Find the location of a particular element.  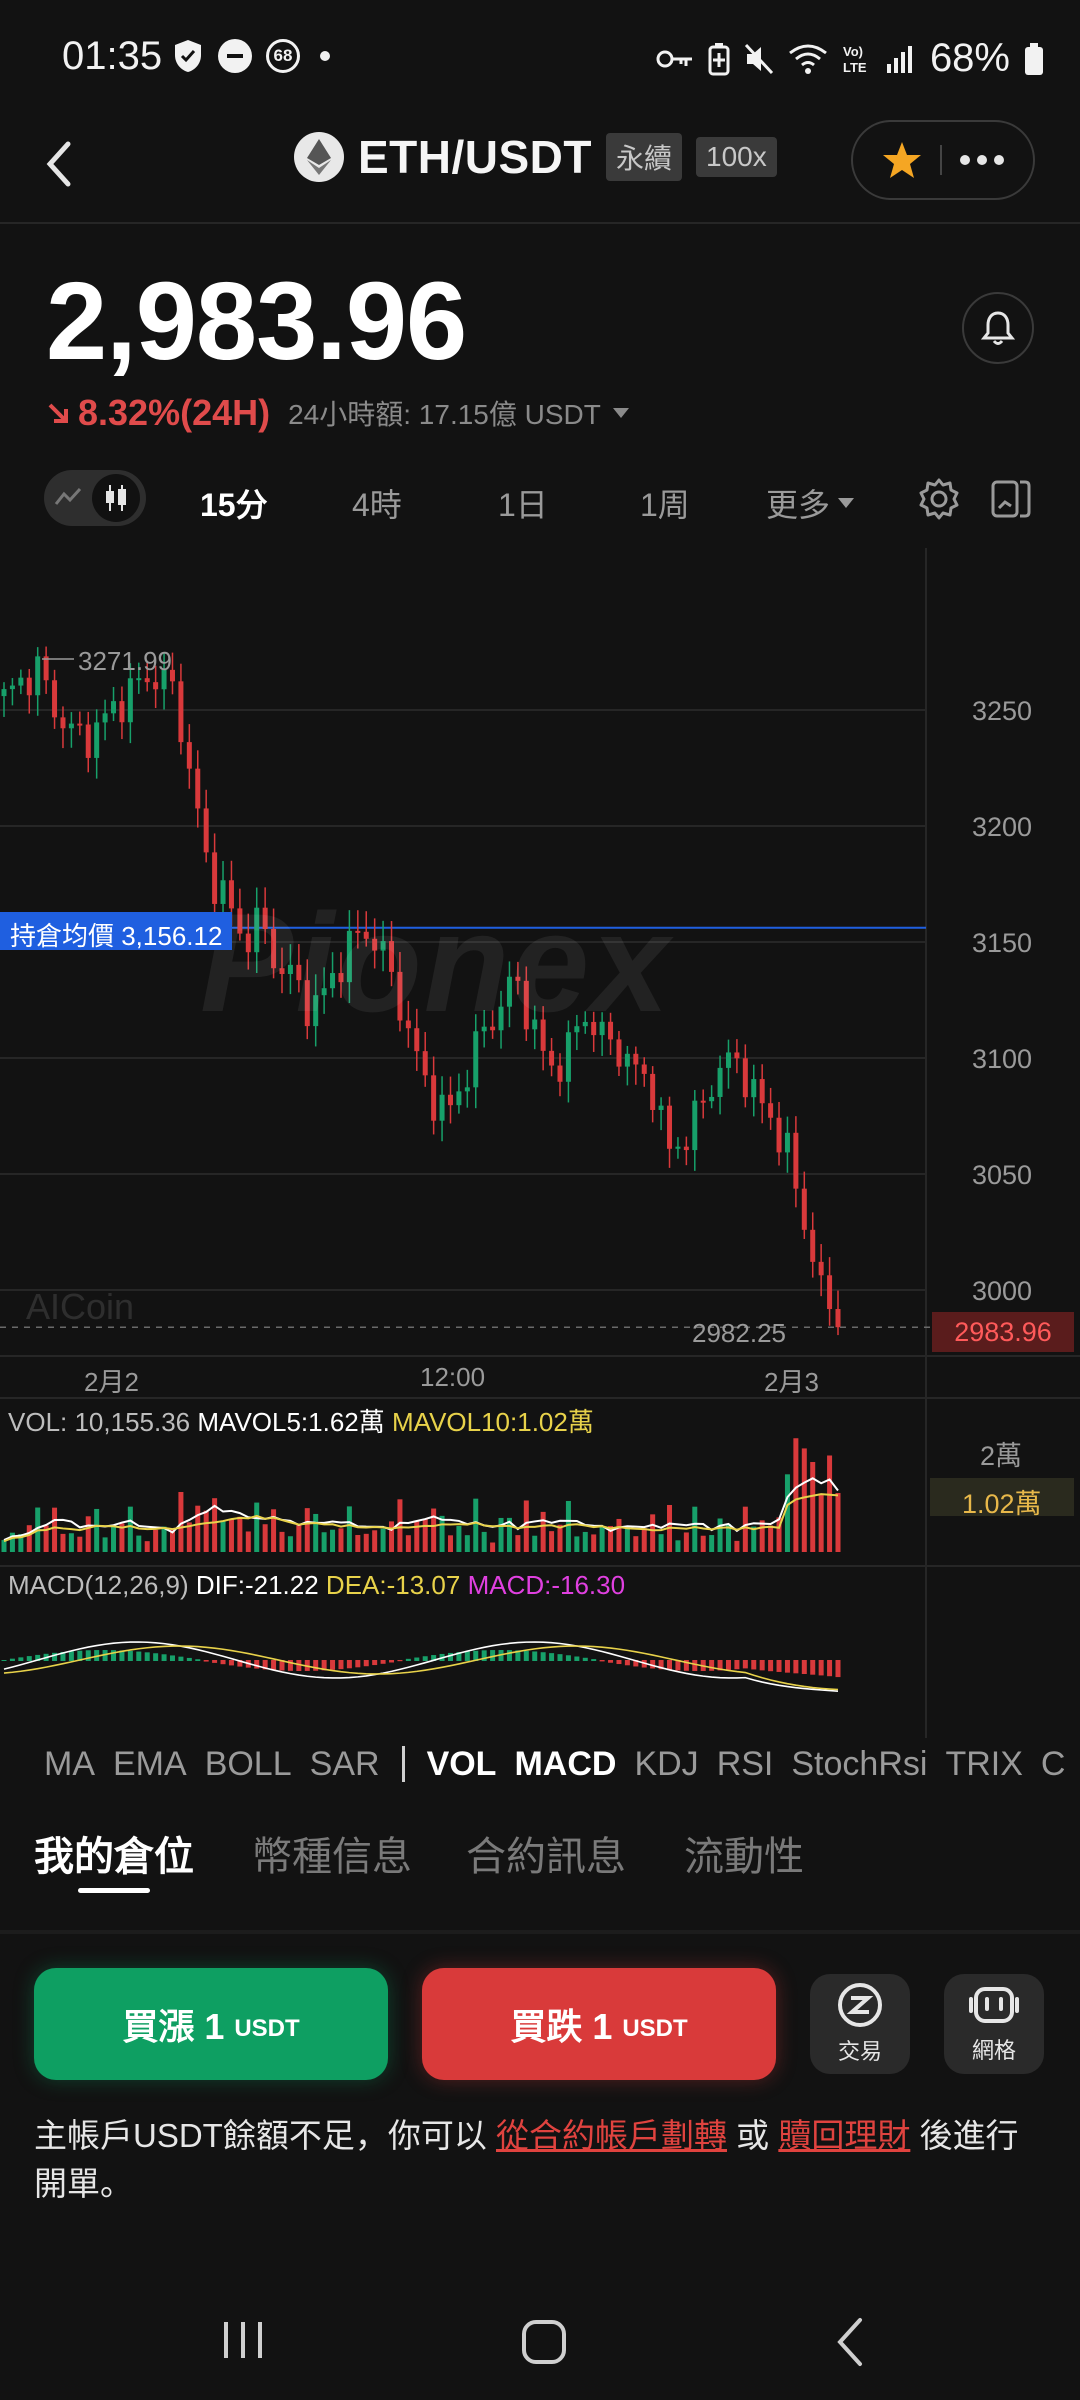

trade-button: 交易 is located at coordinates (860, 2024).